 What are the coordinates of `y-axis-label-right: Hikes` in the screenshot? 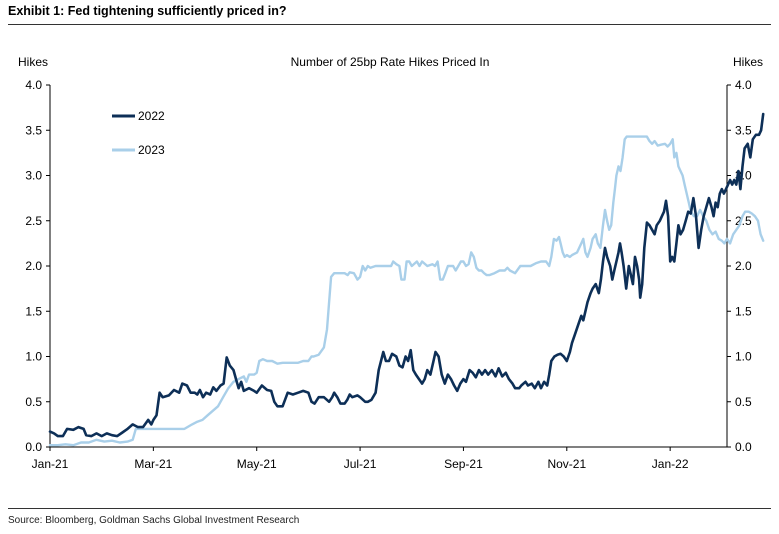 It's located at (748, 62).